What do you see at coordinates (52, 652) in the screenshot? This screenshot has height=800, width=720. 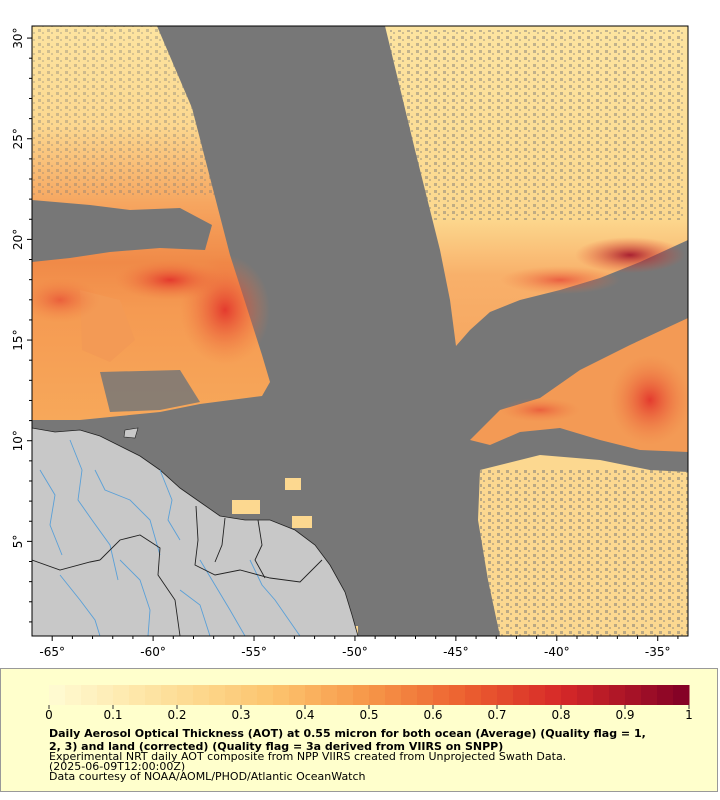 I see `x-tick-label: -65°` at bounding box center [52, 652].